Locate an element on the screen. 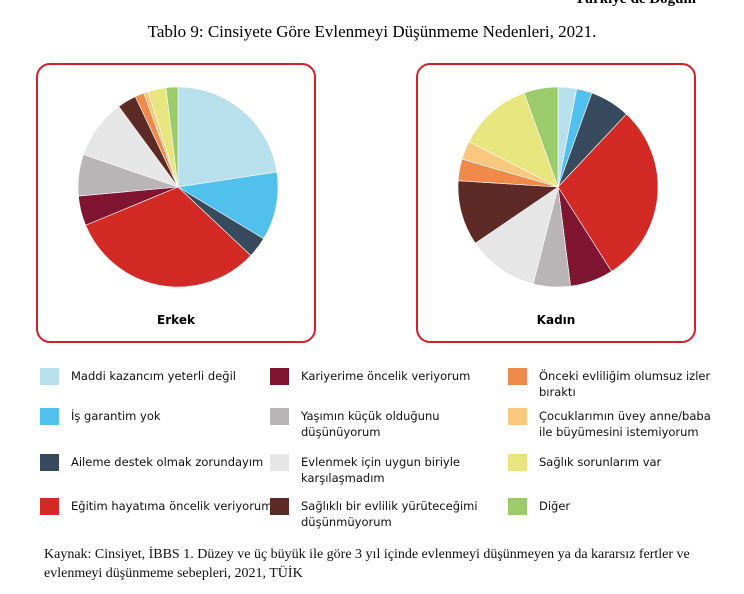  chart-label-kadin: Kadın is located at coordinates (556, 320).